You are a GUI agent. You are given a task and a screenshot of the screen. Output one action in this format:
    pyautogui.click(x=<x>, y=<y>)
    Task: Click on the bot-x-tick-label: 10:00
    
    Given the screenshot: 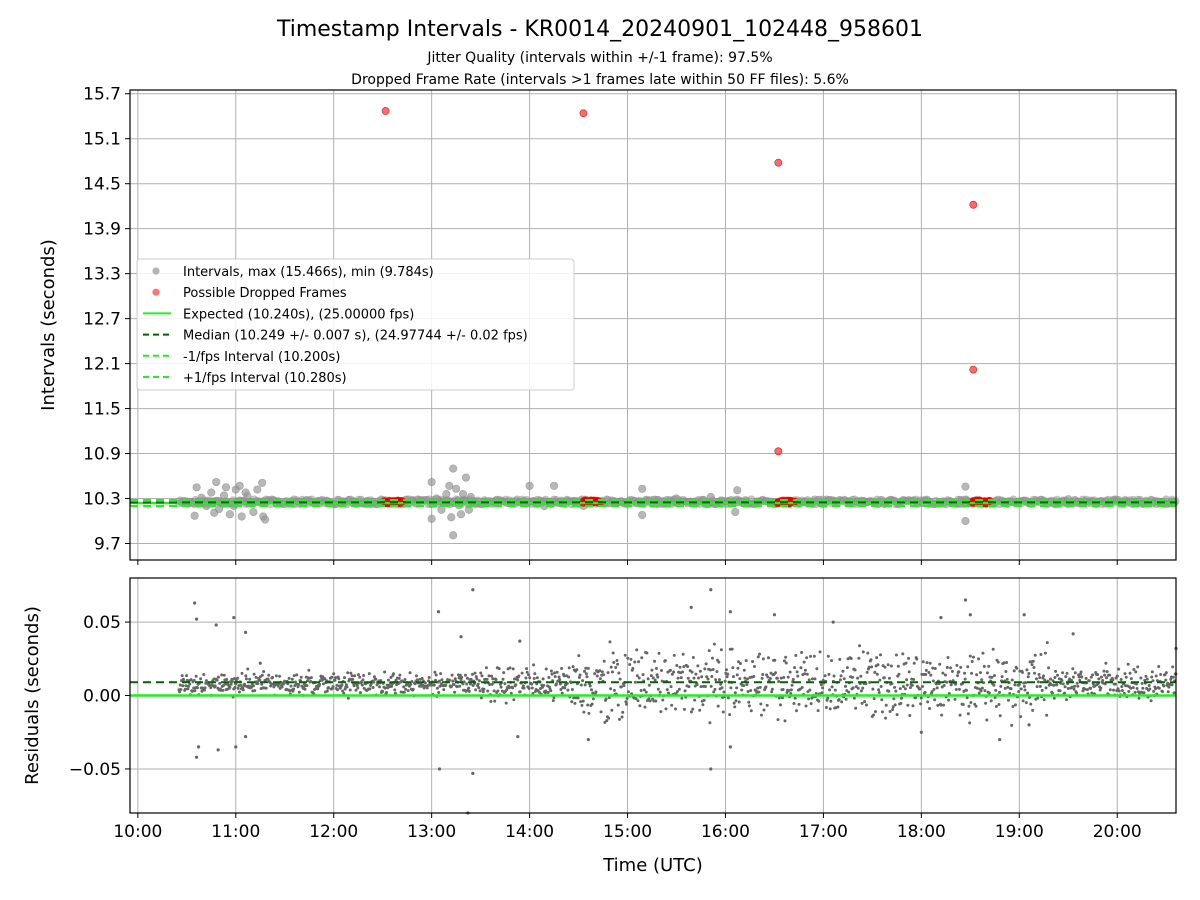 What is the action you would take?
    pyautogui.click(x=137, y=832)
    